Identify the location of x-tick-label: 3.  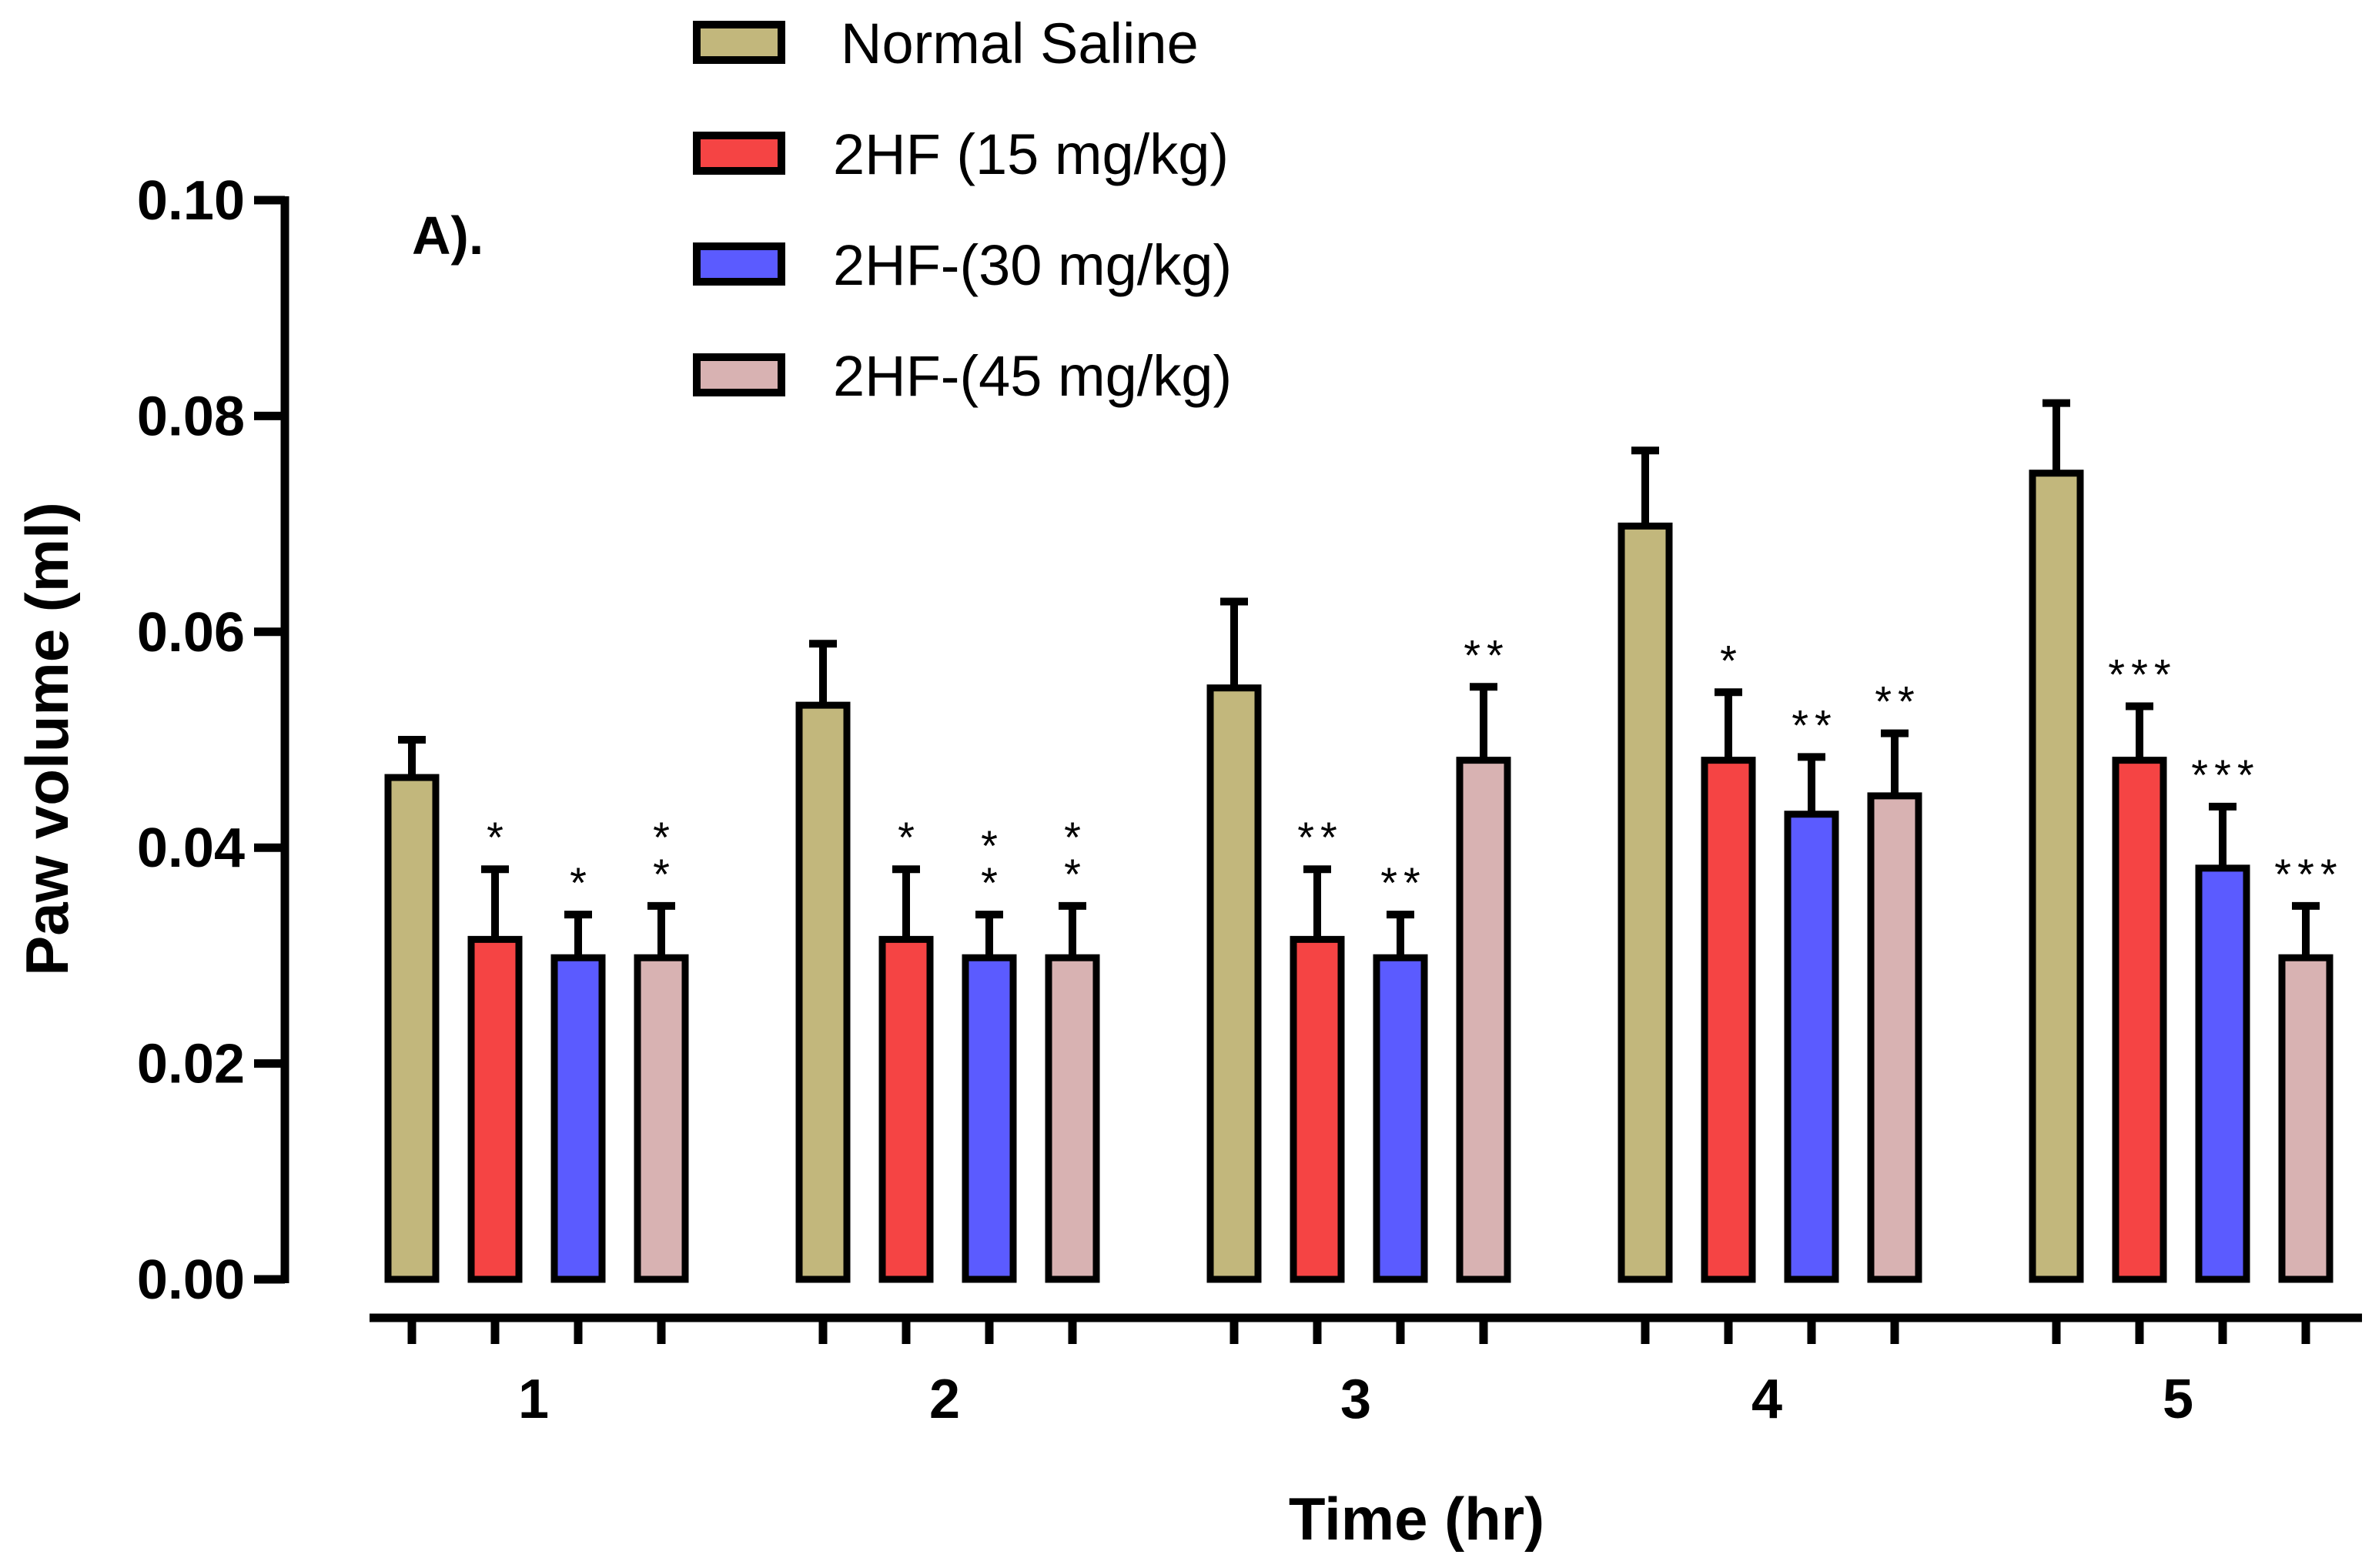
(1356, 1399).